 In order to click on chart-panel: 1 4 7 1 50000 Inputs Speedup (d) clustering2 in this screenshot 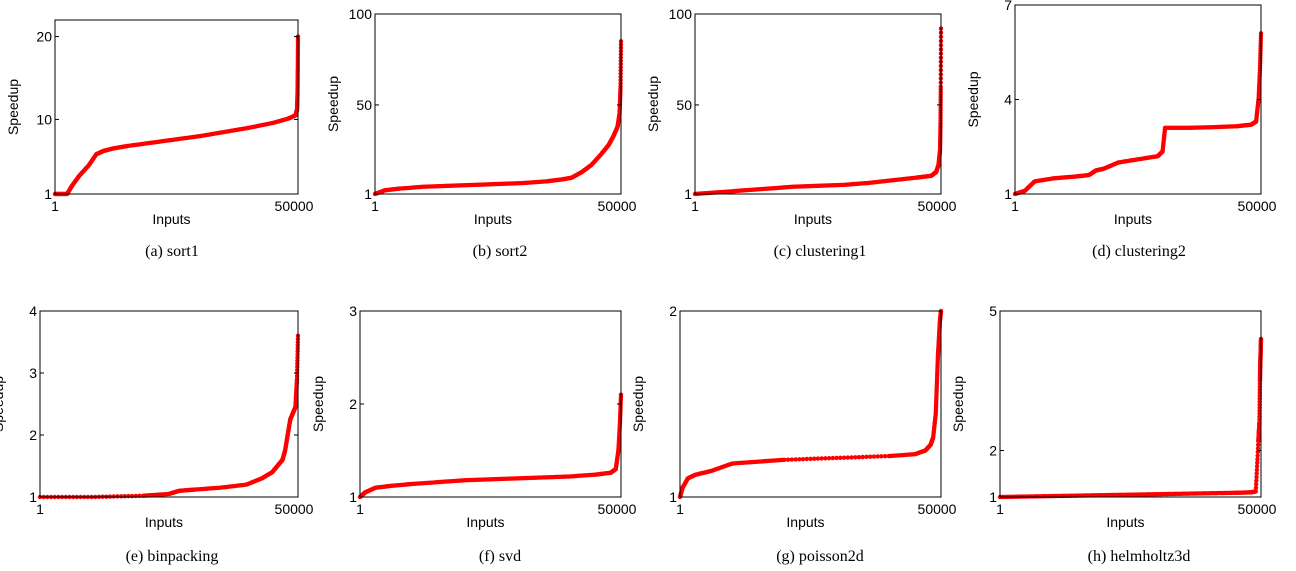, I will do `click(1121, 130)`.